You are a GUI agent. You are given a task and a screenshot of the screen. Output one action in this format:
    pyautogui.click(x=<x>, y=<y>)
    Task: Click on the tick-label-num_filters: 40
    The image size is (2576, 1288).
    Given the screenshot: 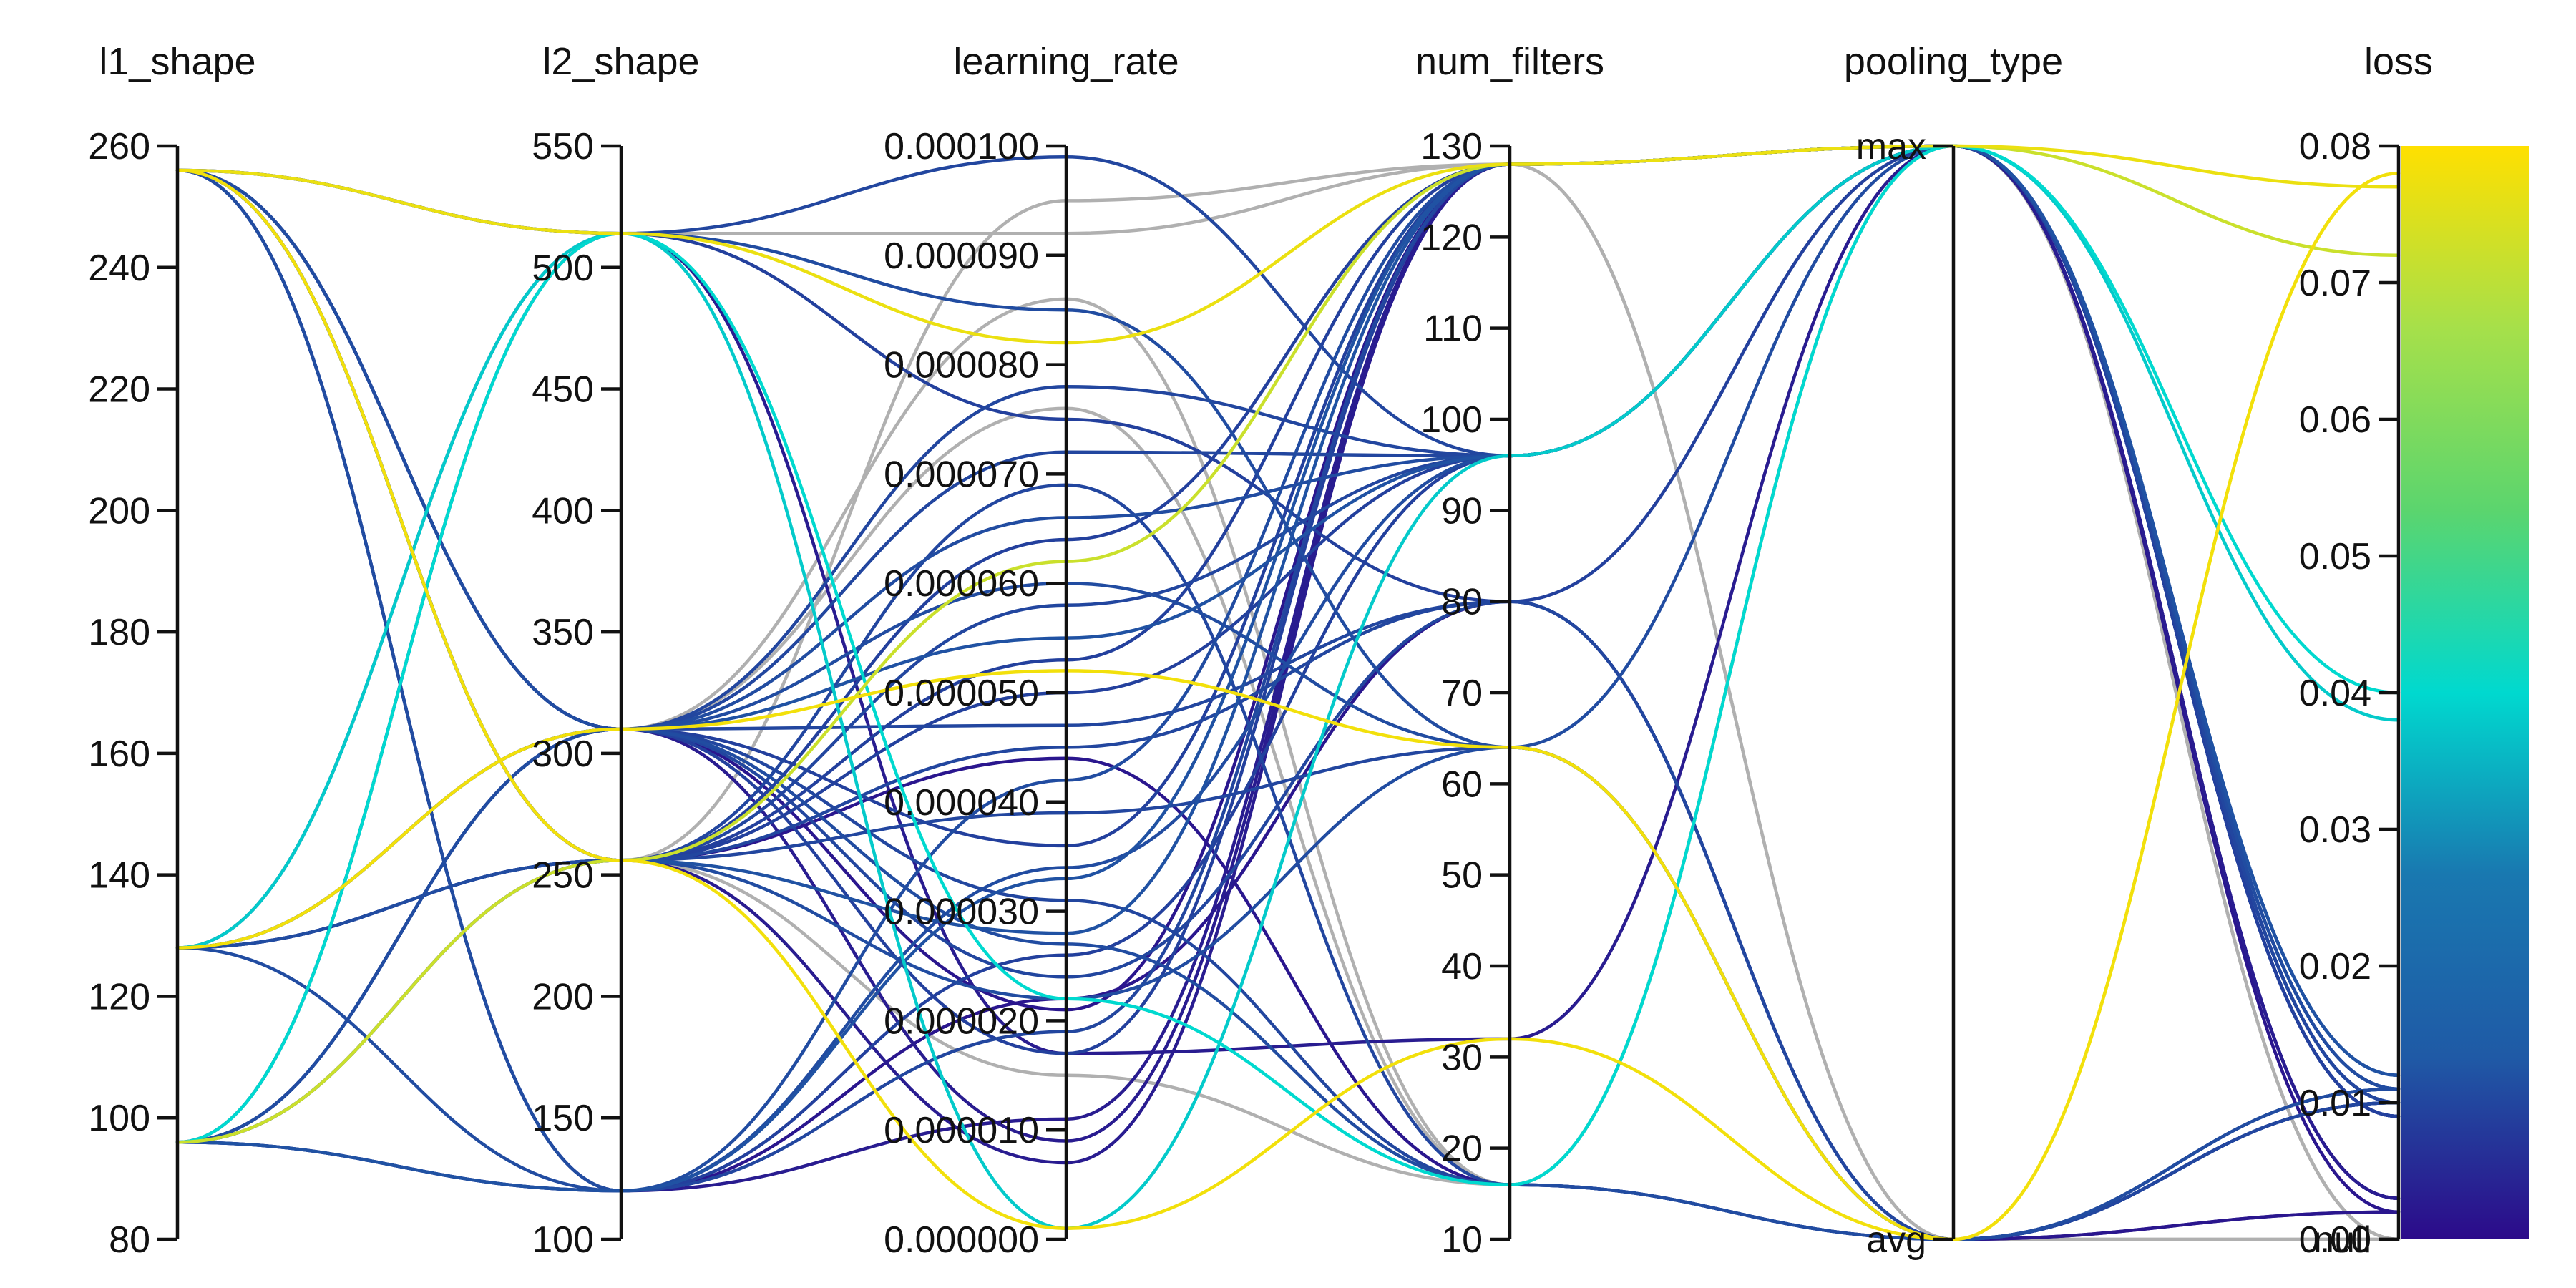 What is the action you would take?
    pyautogui.click(x=1462, y=966)
    